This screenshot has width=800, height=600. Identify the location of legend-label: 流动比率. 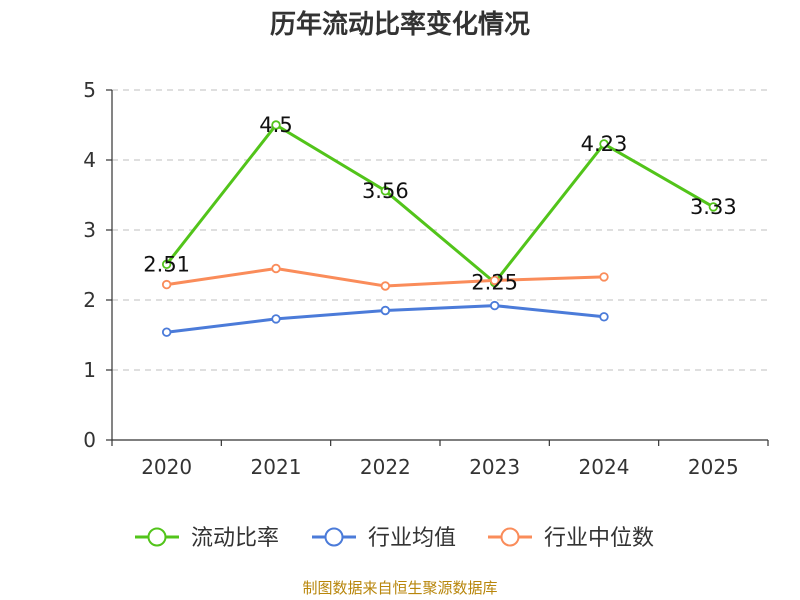
(235, 538).